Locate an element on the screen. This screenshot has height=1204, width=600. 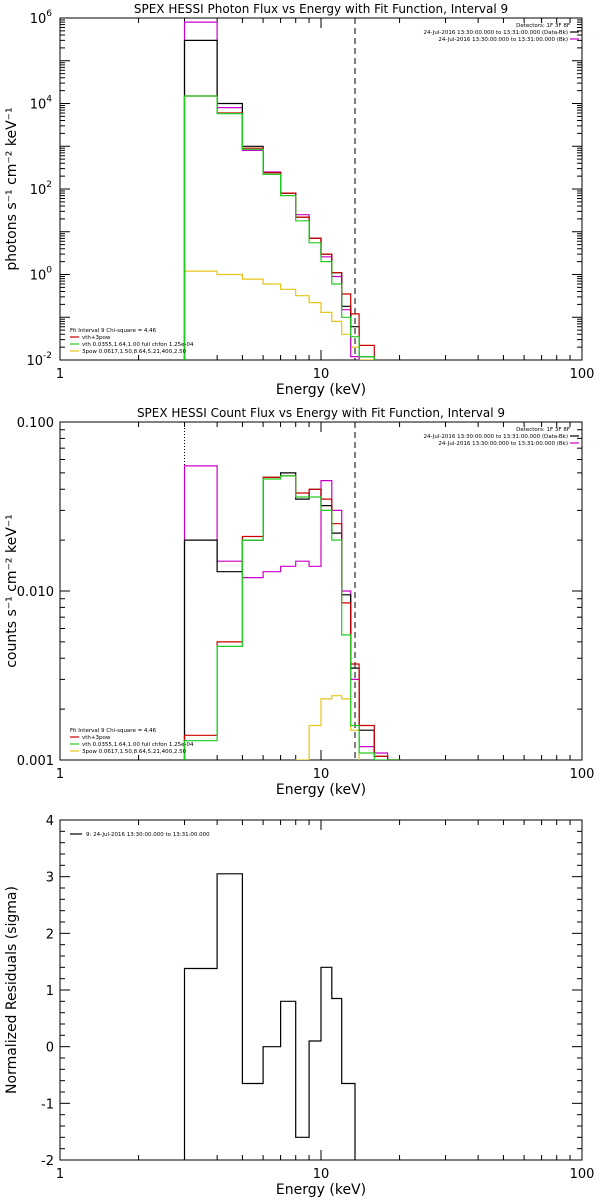
resid-y-tick-label: 0 is located at coordinates (50, 1048).